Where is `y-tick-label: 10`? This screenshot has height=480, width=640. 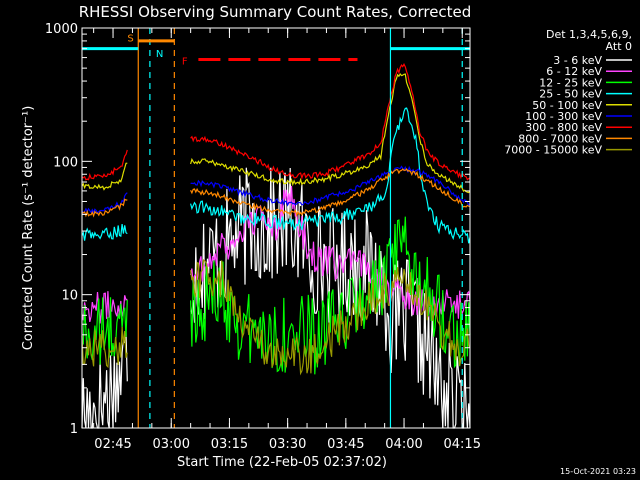 y-tick-label: 10 is located at coordinates (69, 296).